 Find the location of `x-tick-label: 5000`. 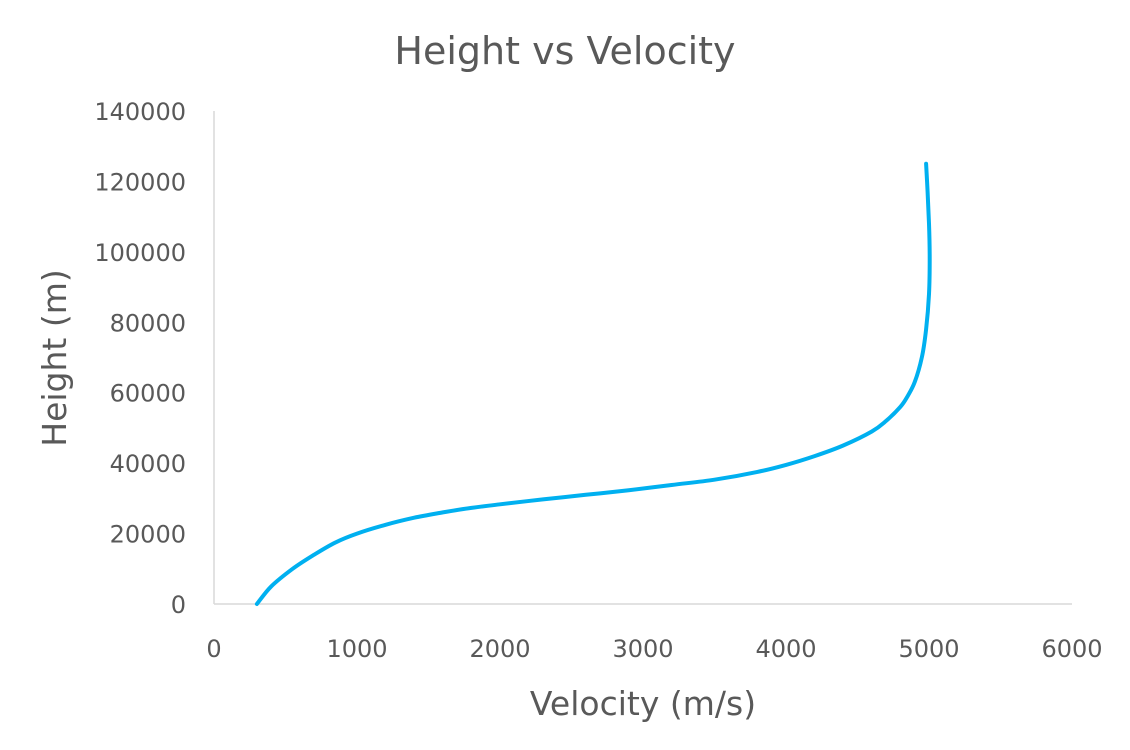

x-tick-label: 5000 is located at coordinates (928, 649).